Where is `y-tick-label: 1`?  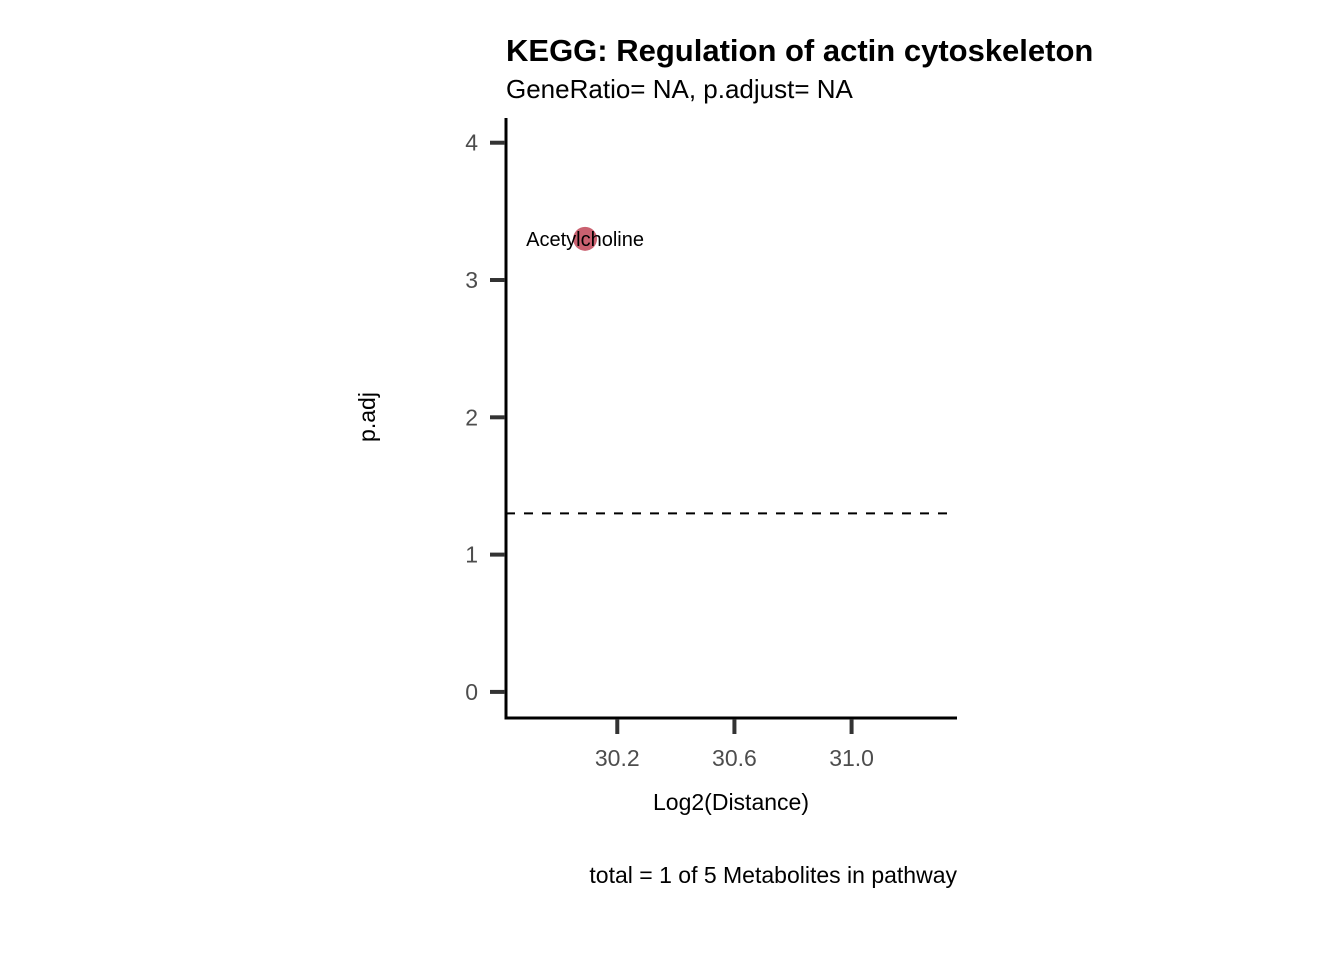
y-tick-label: 1 is located at coordinates (471, 555).